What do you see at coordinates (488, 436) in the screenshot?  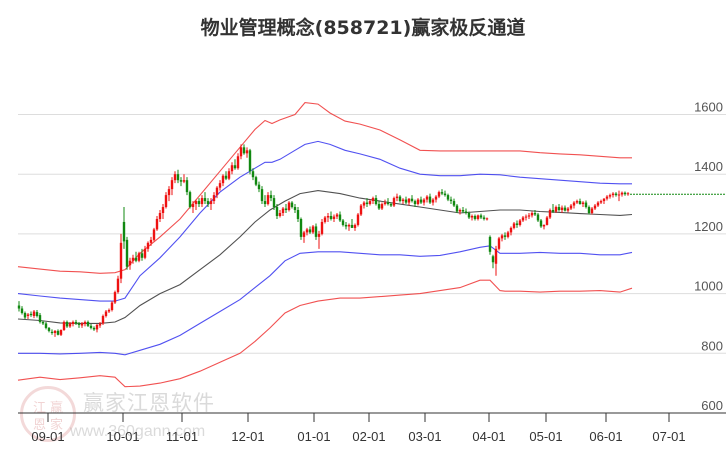 I see `x-tick-label: 04-01` at bounding box center [488, 436].